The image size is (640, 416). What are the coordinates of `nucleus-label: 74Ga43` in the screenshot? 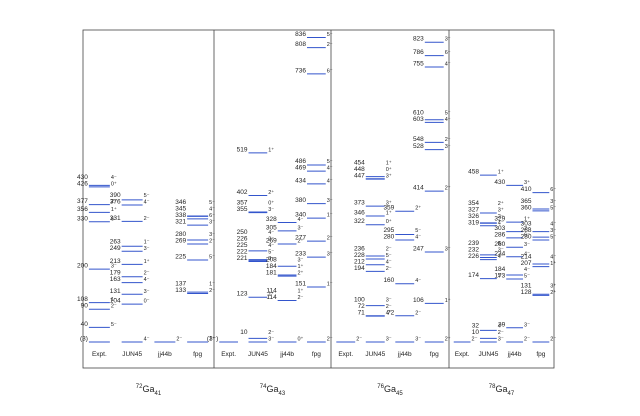 It's located at (273, 390).